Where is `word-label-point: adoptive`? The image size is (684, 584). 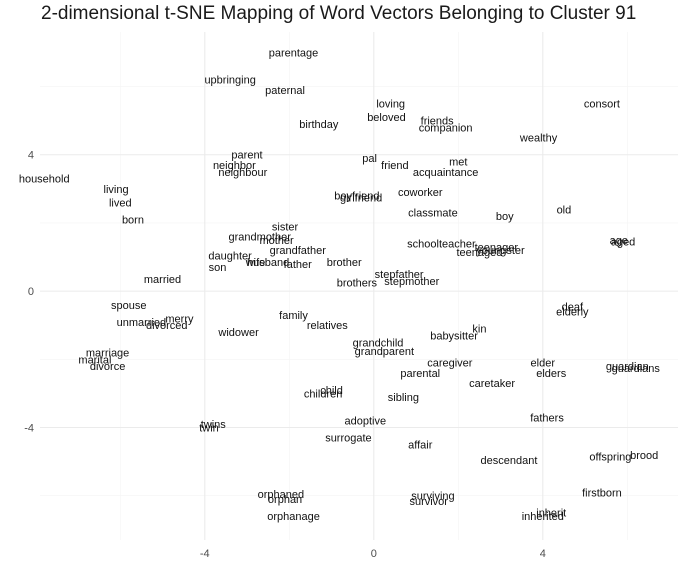
word-label-point: adoptive is located at coordinates (366, 422).